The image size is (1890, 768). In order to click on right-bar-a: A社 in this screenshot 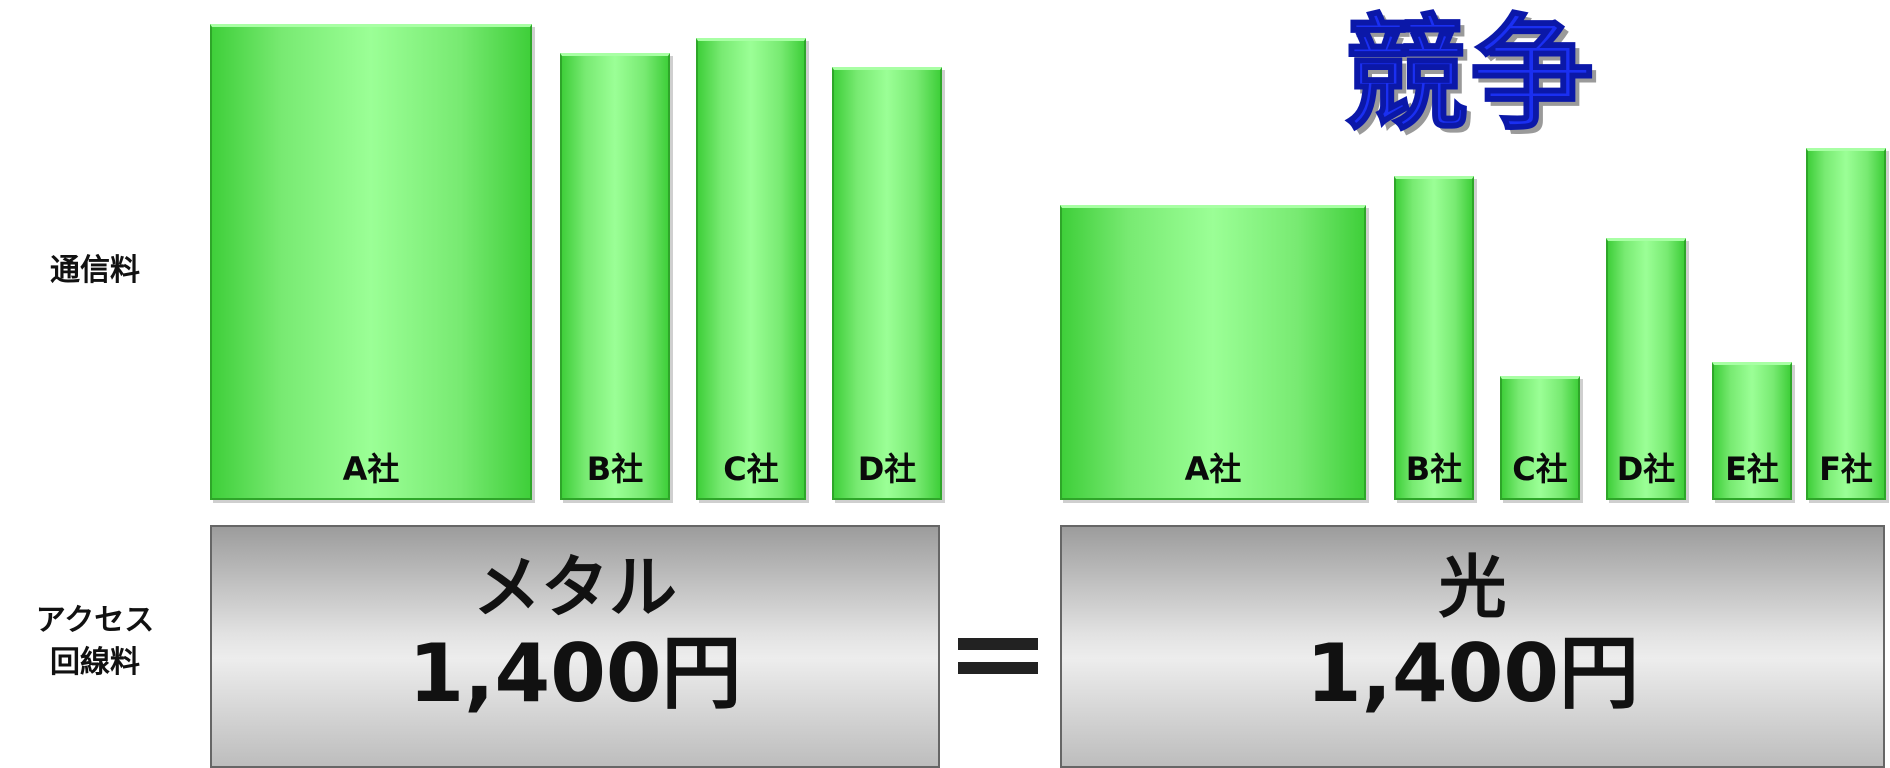, I will do `click(1213, 352)`.